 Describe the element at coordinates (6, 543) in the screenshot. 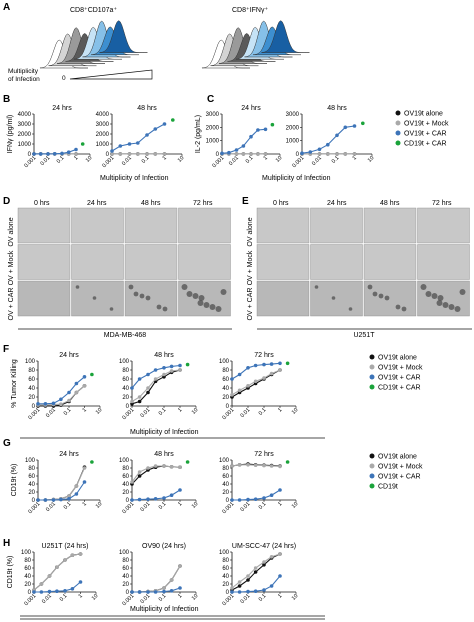

I see `panel-letter-h: H` at that location.